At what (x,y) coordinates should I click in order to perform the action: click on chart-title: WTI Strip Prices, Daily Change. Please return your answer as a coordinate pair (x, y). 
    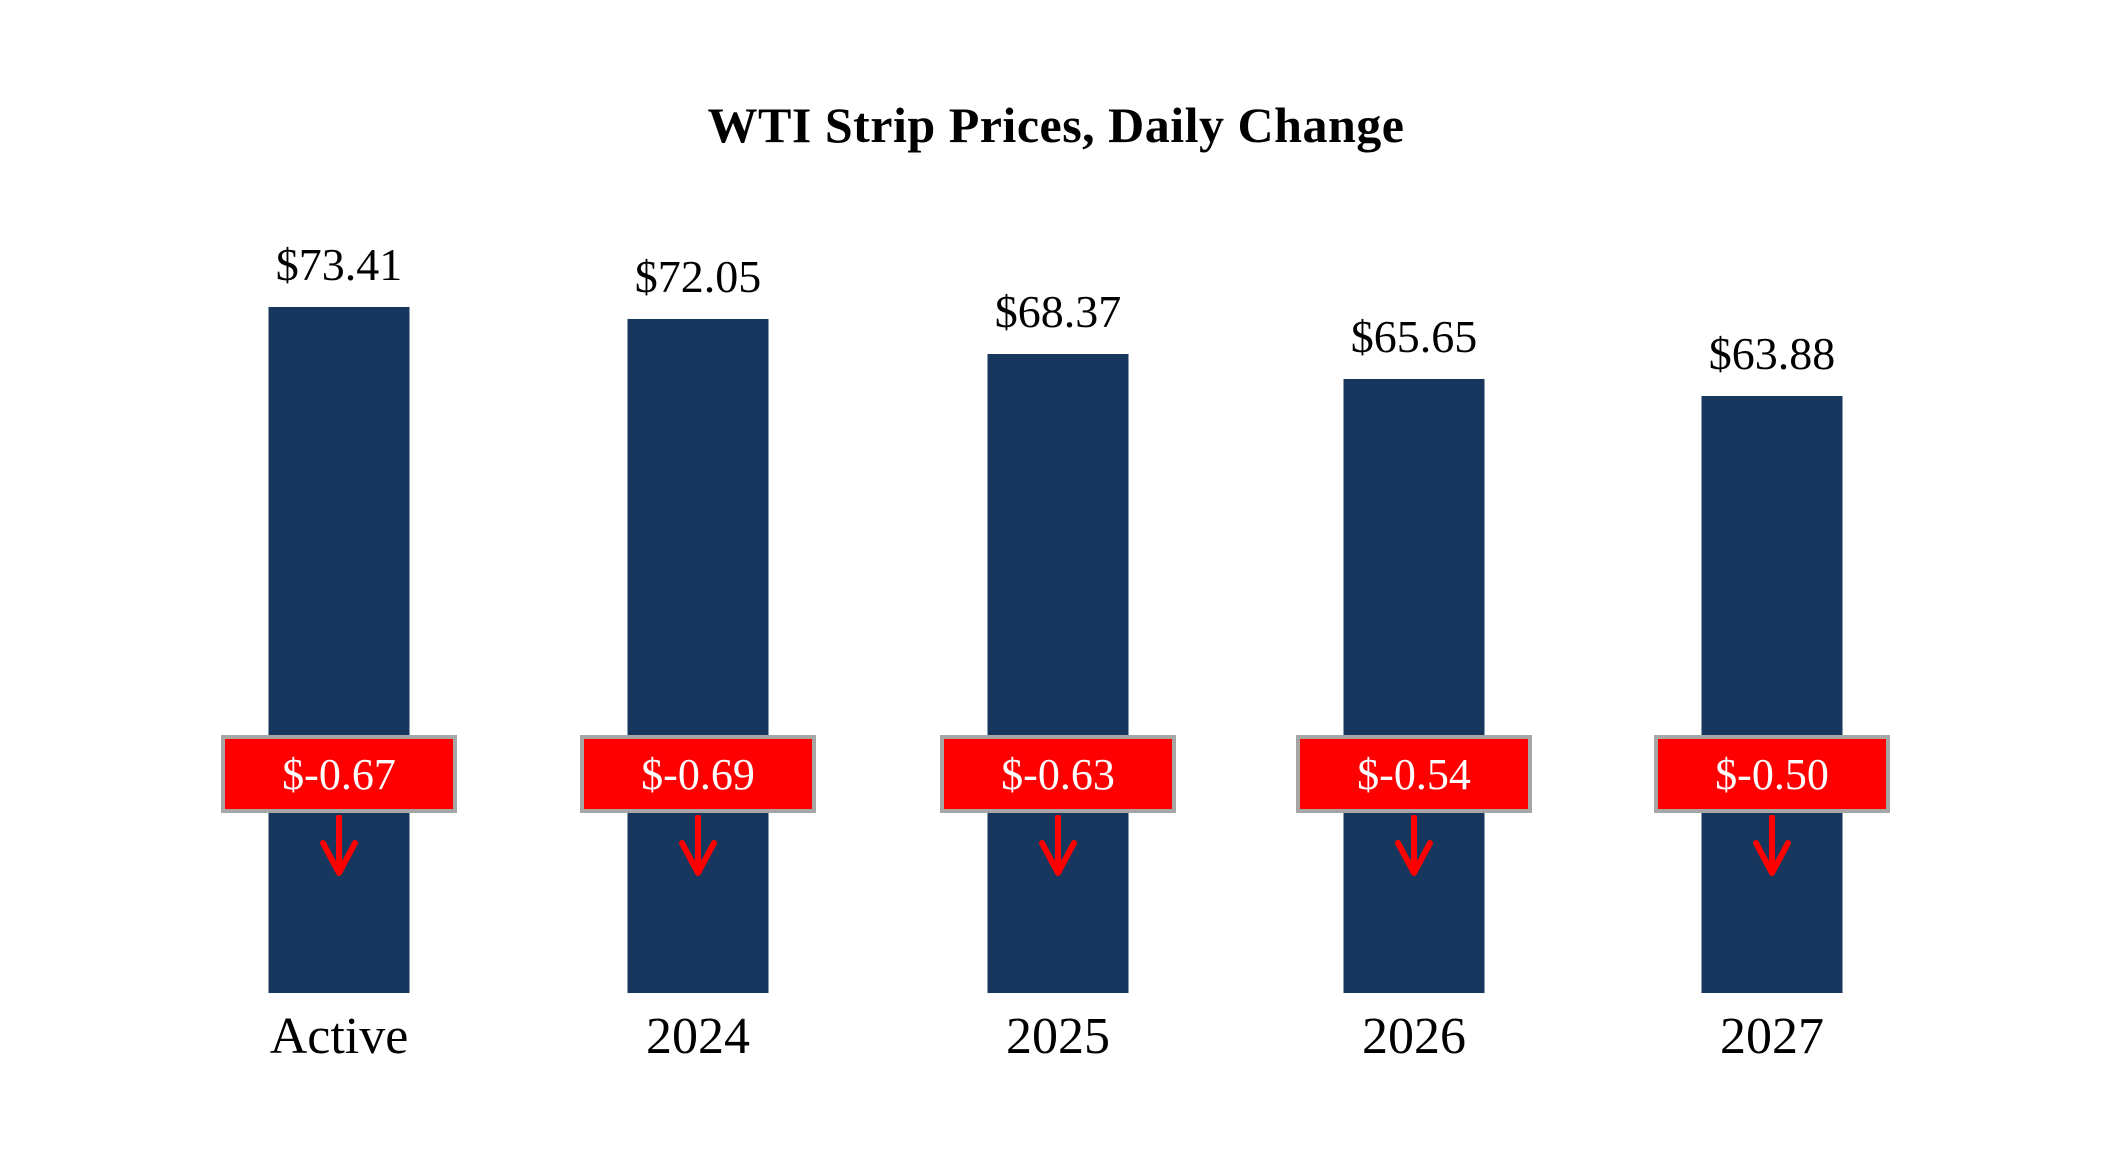
    Looking at the image, I should click on (1056, 125).